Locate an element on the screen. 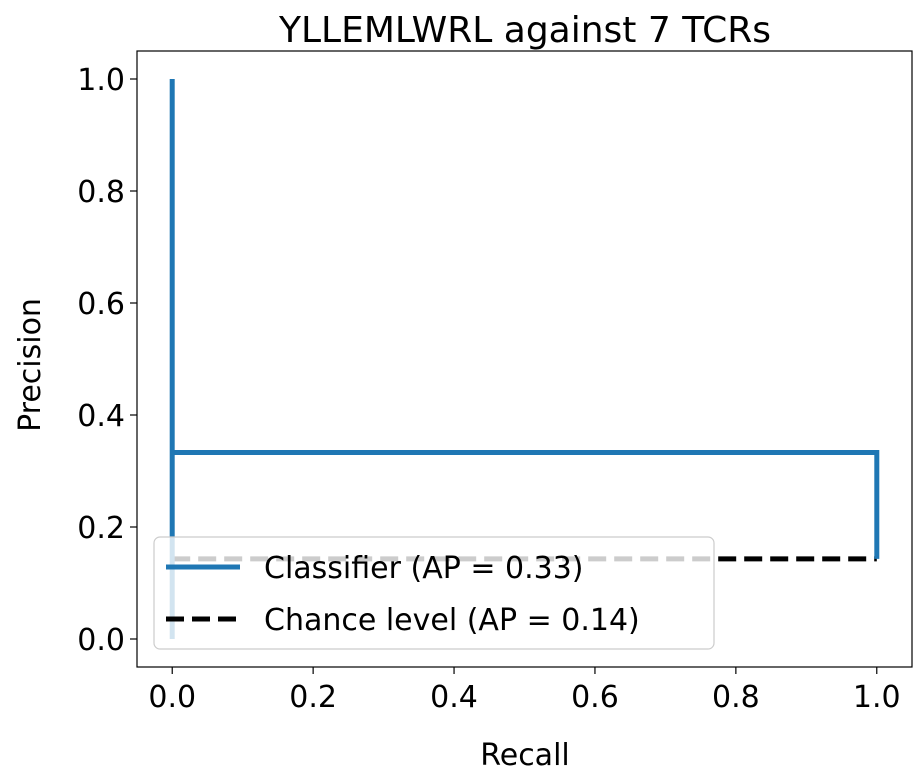  chart-title: YLLEMLWRL against 7 TCRs is located at coordinates (524, 30).